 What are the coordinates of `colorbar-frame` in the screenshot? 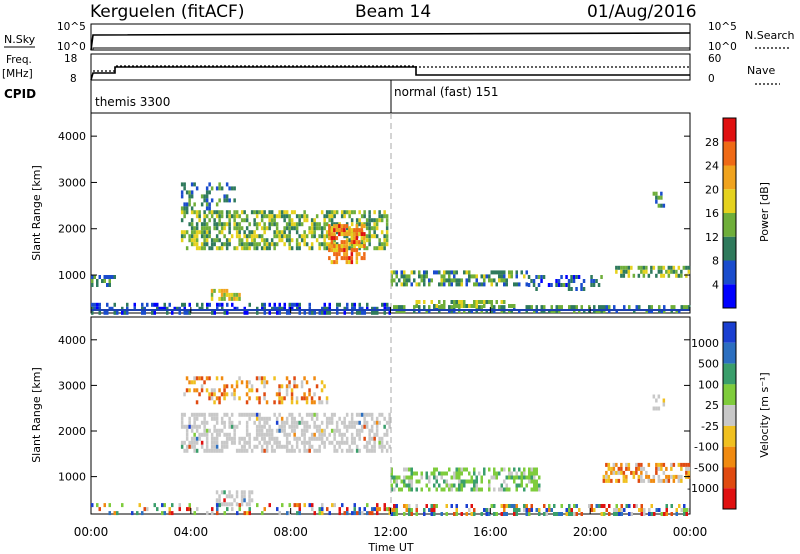 It's located at (729, 213).